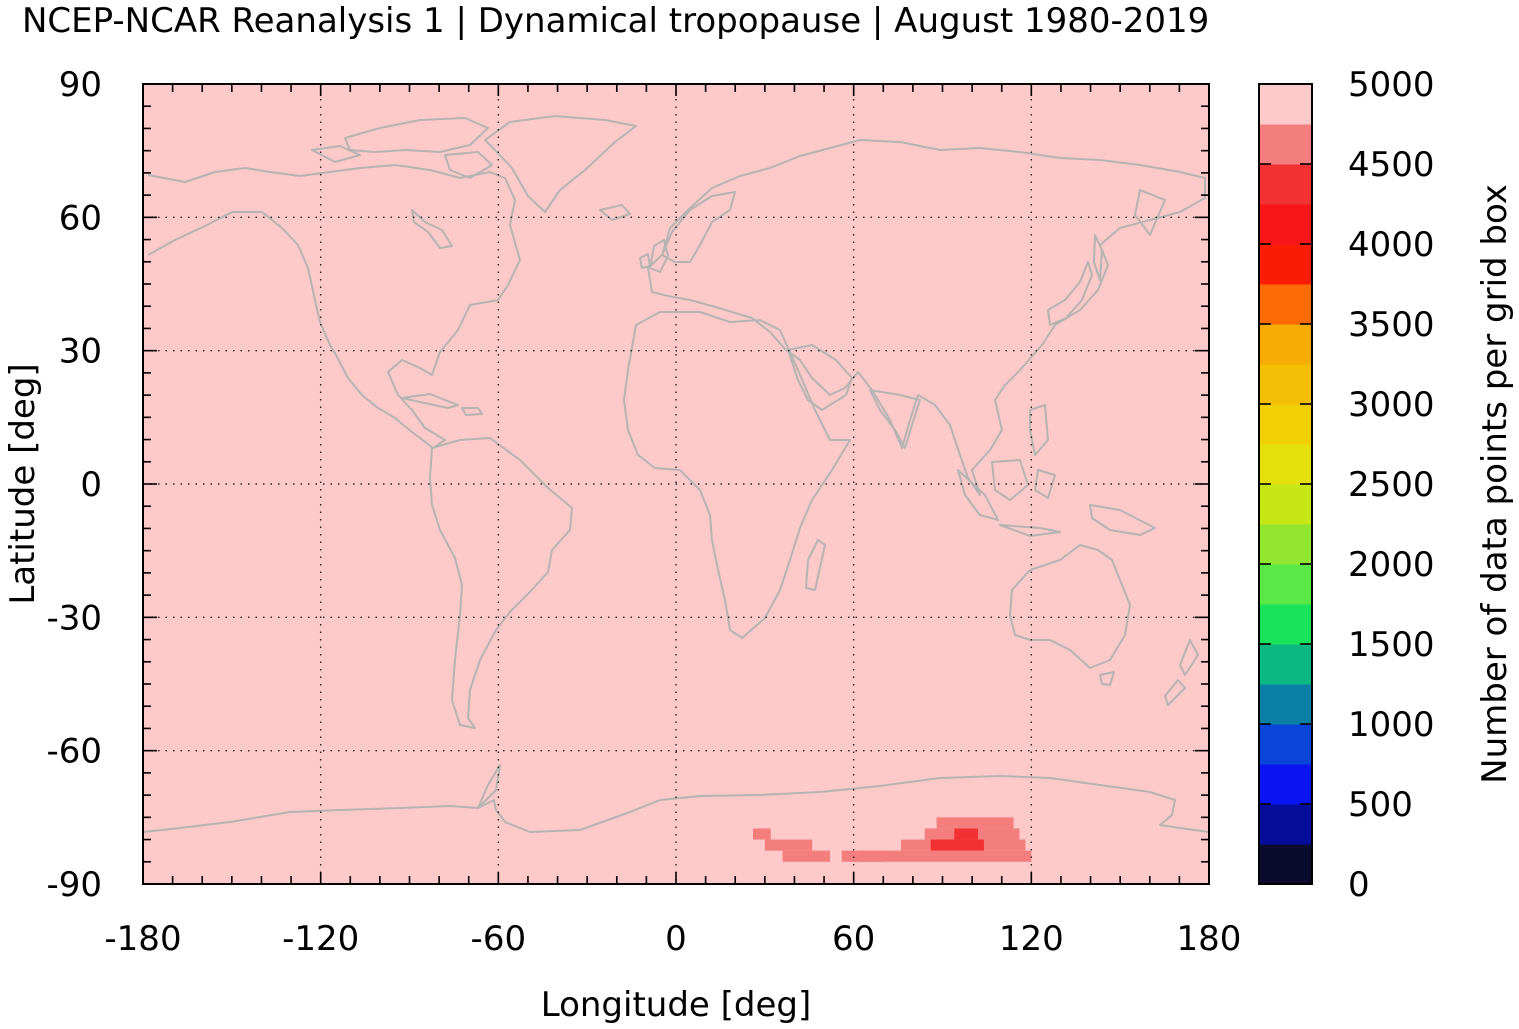  Describe the element at coordinates (74, 885) in the screenshot. I see `y-tick-label: -90` at that location.